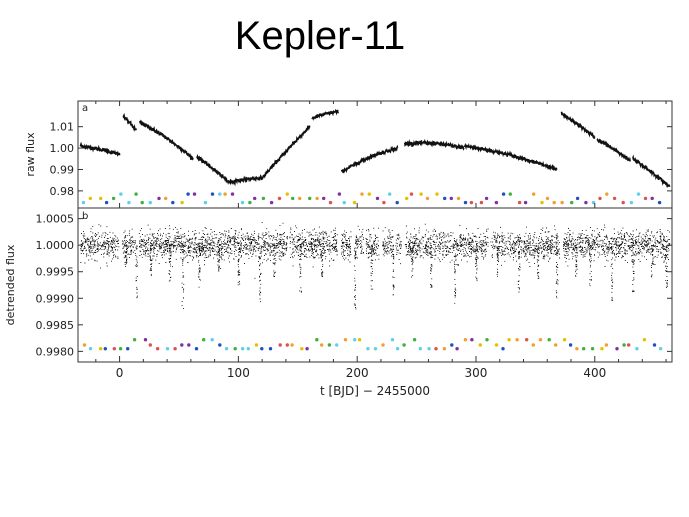 The image size is (689, 517). What do you see at coordinates (594, 373) in the screenshot?
I see `x-tick-label: 400` at bounding box center [594, 373].